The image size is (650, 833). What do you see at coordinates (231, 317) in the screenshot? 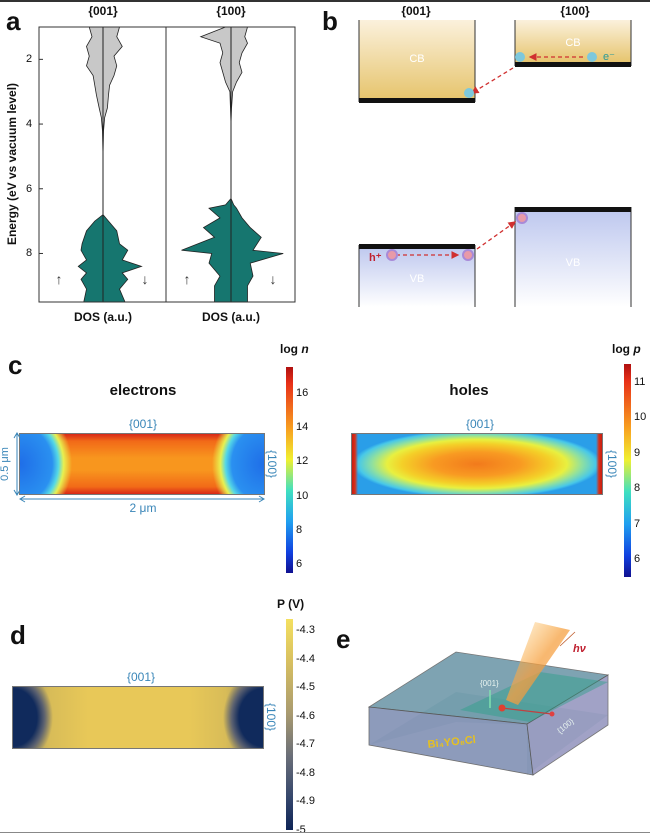
I see `dos-x-axis-label-100: DOS (a.u.)` at bounding box center [231, 317].